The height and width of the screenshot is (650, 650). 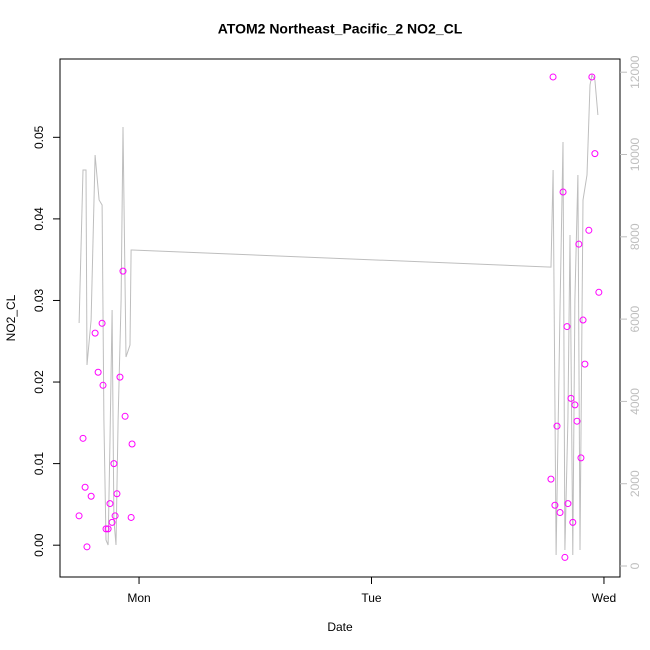 What do you see at coordinates (635, 236) in the screenshot?
I see `y2-tick-label: 8000` at bounding box center [635, 236].